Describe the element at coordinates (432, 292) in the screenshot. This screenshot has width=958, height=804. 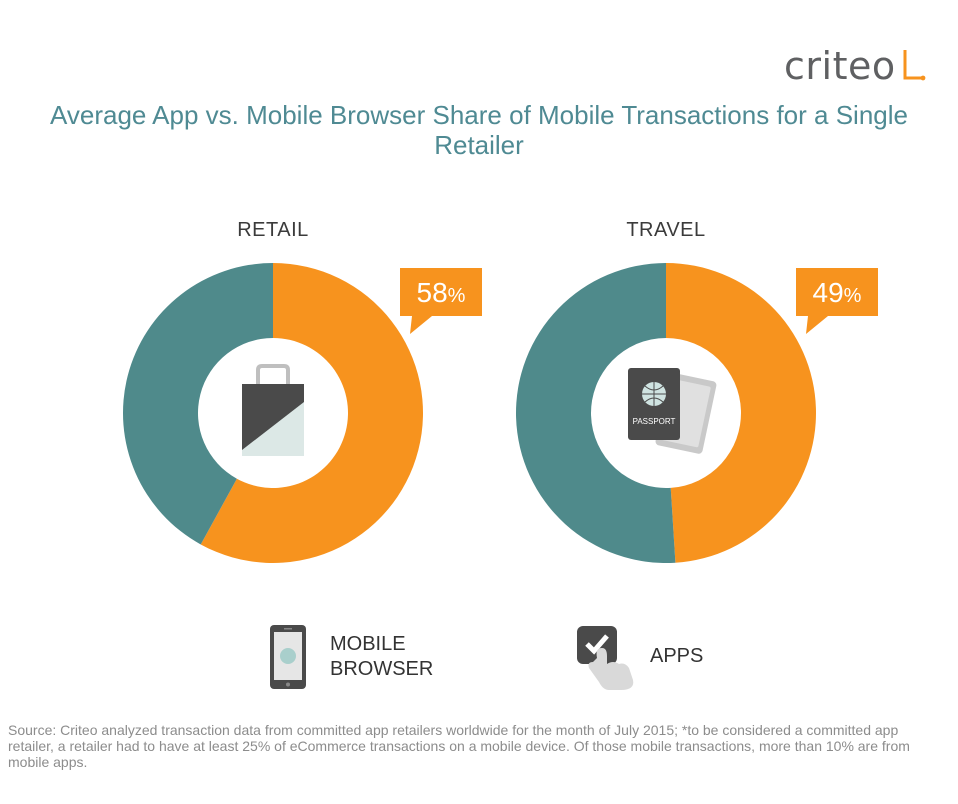
I see `data-label-number: 58` at that location.